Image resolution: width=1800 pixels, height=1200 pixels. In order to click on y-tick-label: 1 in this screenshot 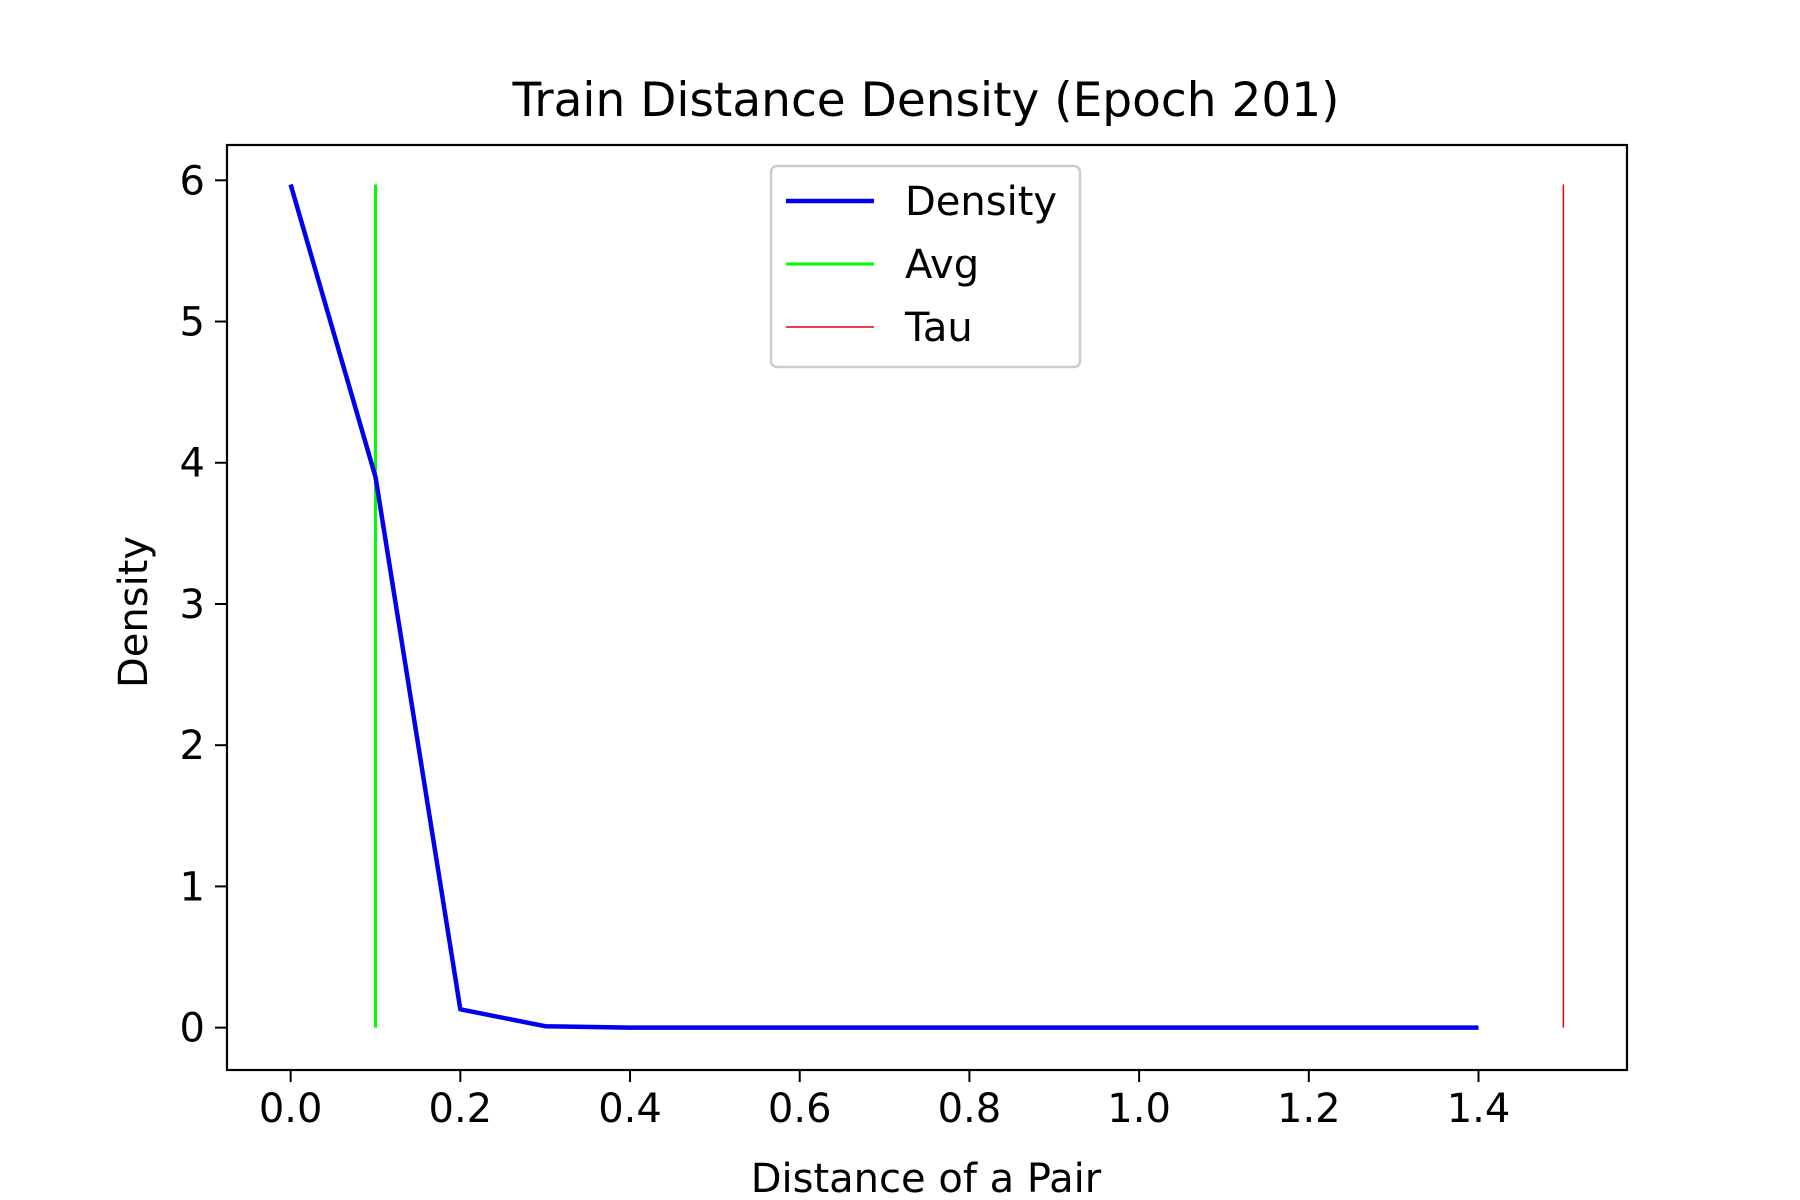, I will do `click(192, 887)`.